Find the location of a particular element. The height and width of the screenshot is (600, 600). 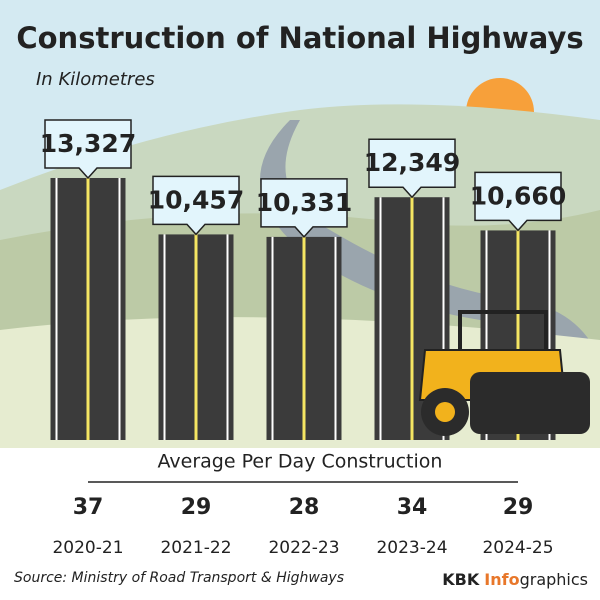

road-roller is located at coordinates (504, 373).